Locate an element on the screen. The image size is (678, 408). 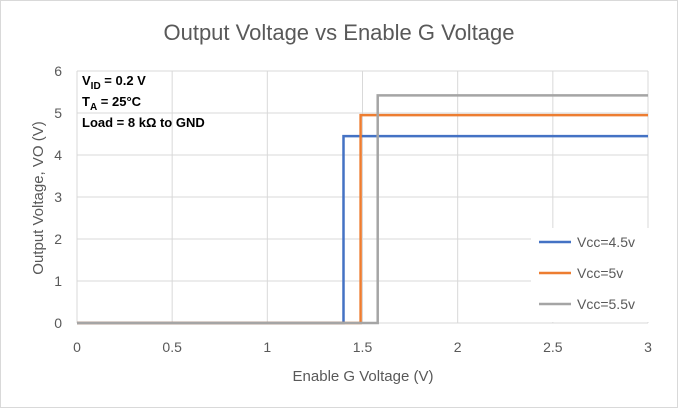
y-tick-label: 5 is located at coordinates (58, 113).